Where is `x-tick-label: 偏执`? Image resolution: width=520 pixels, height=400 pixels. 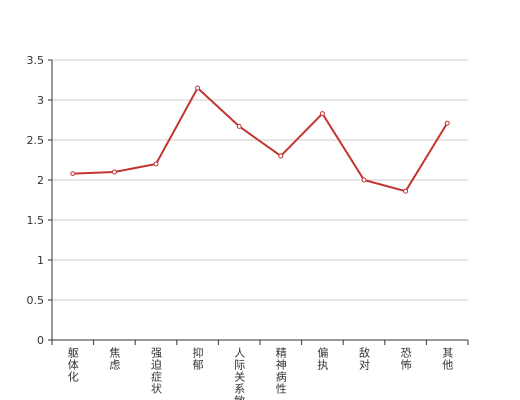 x-tick-label: 偏执 is located at coordinates (322, 358).